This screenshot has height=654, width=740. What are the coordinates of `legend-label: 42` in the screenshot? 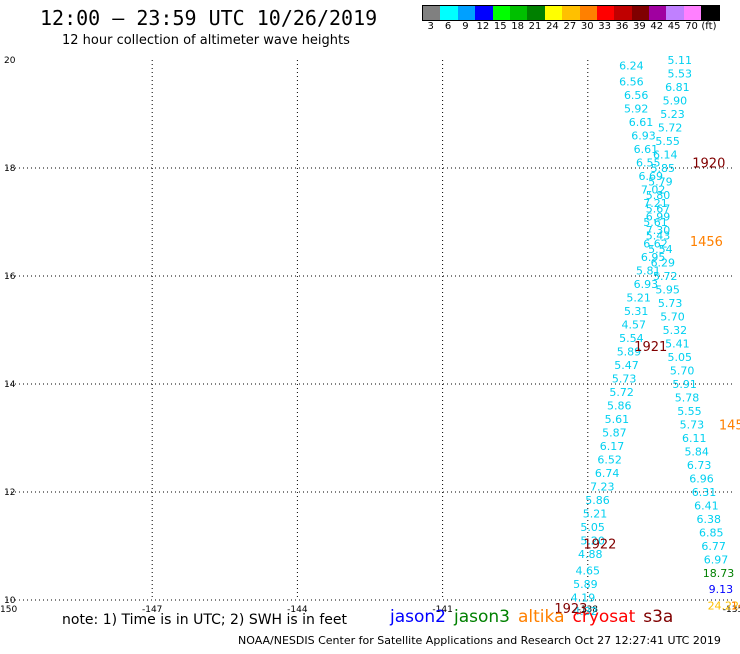 It's located at (657, 26).